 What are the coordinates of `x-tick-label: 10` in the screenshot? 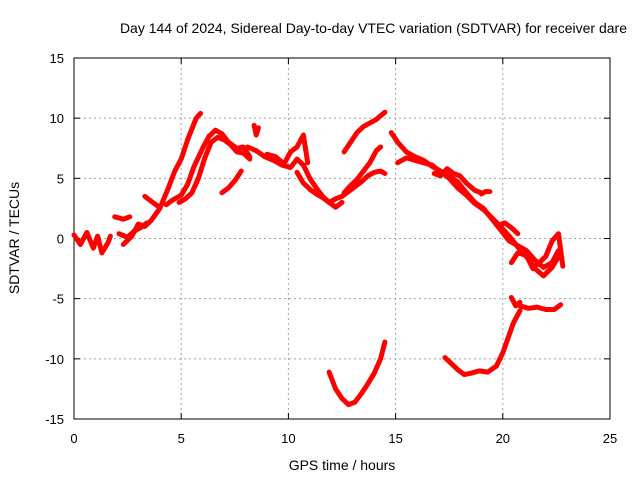 It's located at (288, 438).